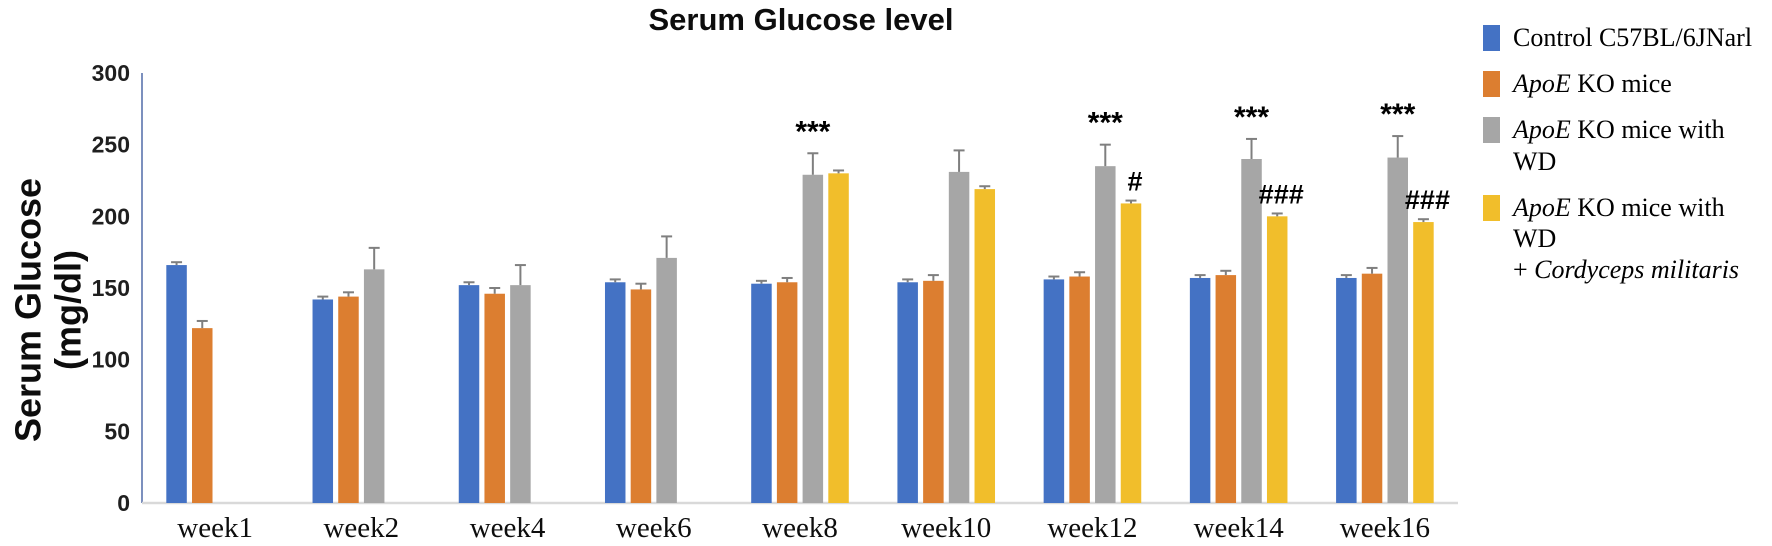 The height and width of the screenshot is (546, 1772). I want to click on legend-item-control: Control C57BL/6JNarl, so click(1627, 37).